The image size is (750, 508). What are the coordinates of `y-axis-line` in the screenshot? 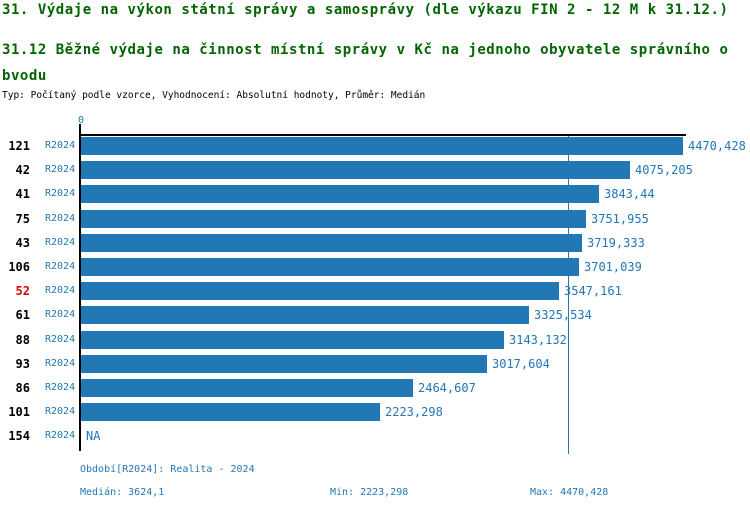 It's located at (80, 287).